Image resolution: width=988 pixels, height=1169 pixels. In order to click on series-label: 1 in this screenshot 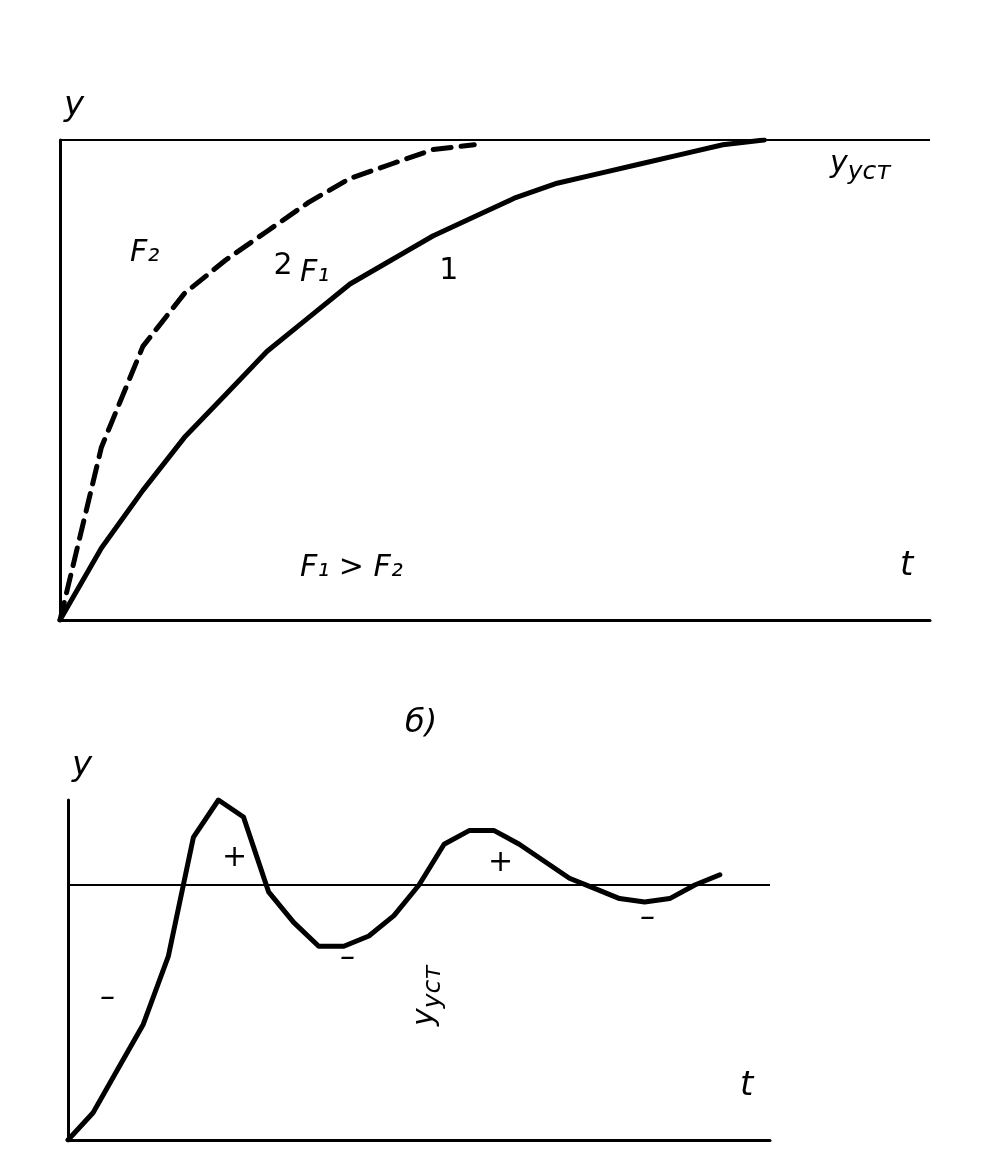, I will do `click(449, 268)`.